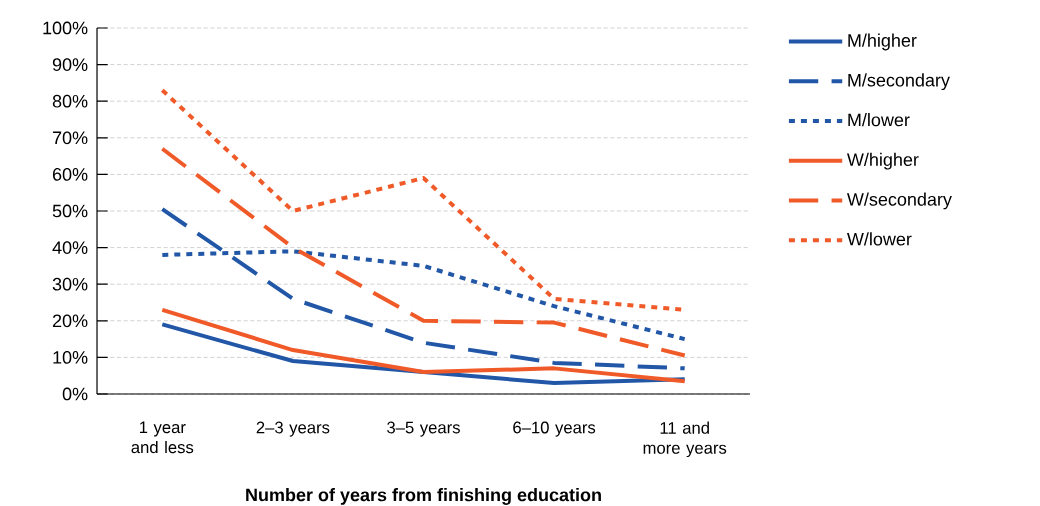  I want to click on line-series, so click(423, 345).